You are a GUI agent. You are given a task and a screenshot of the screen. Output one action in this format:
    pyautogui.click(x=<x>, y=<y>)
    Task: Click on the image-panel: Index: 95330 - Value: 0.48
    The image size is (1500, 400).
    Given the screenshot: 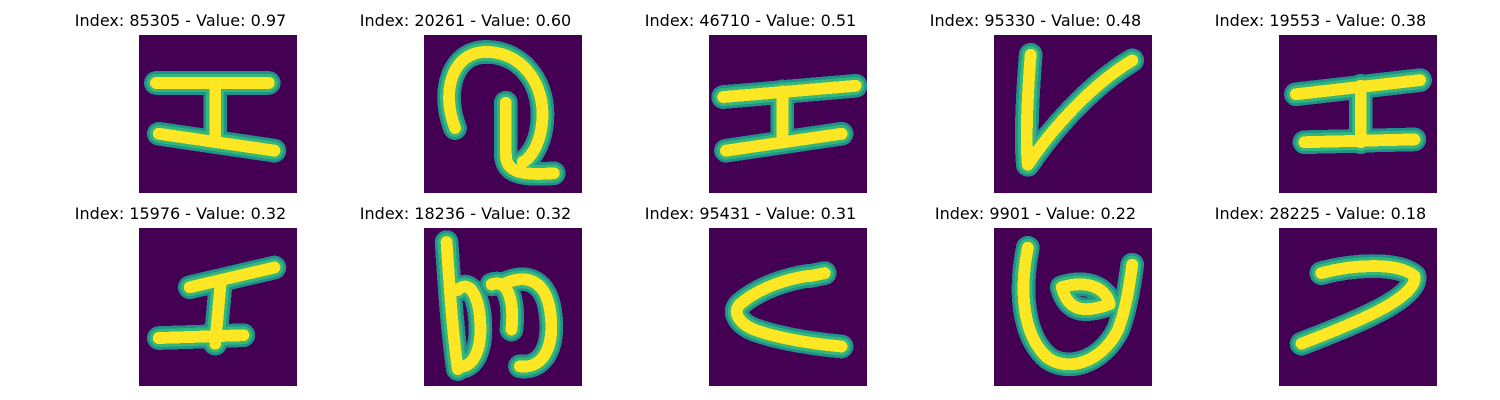 What is the action you would take?
    pyautogui.click(x=1035, y=106)
    